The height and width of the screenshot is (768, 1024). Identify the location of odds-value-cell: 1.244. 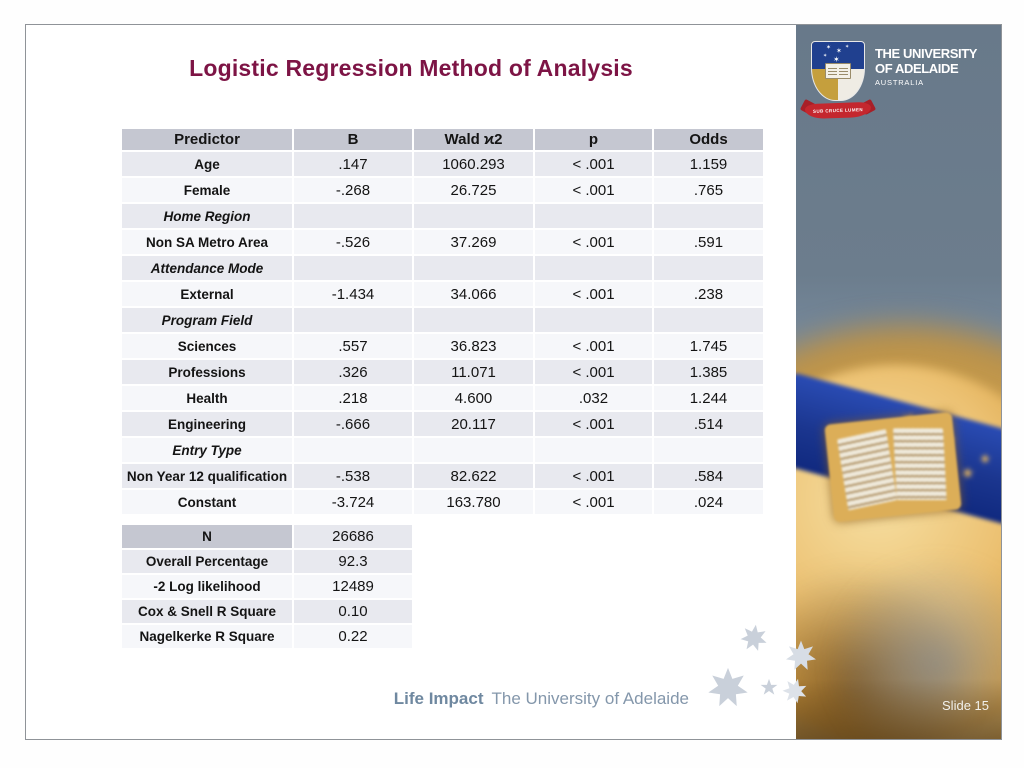
(708, 398).